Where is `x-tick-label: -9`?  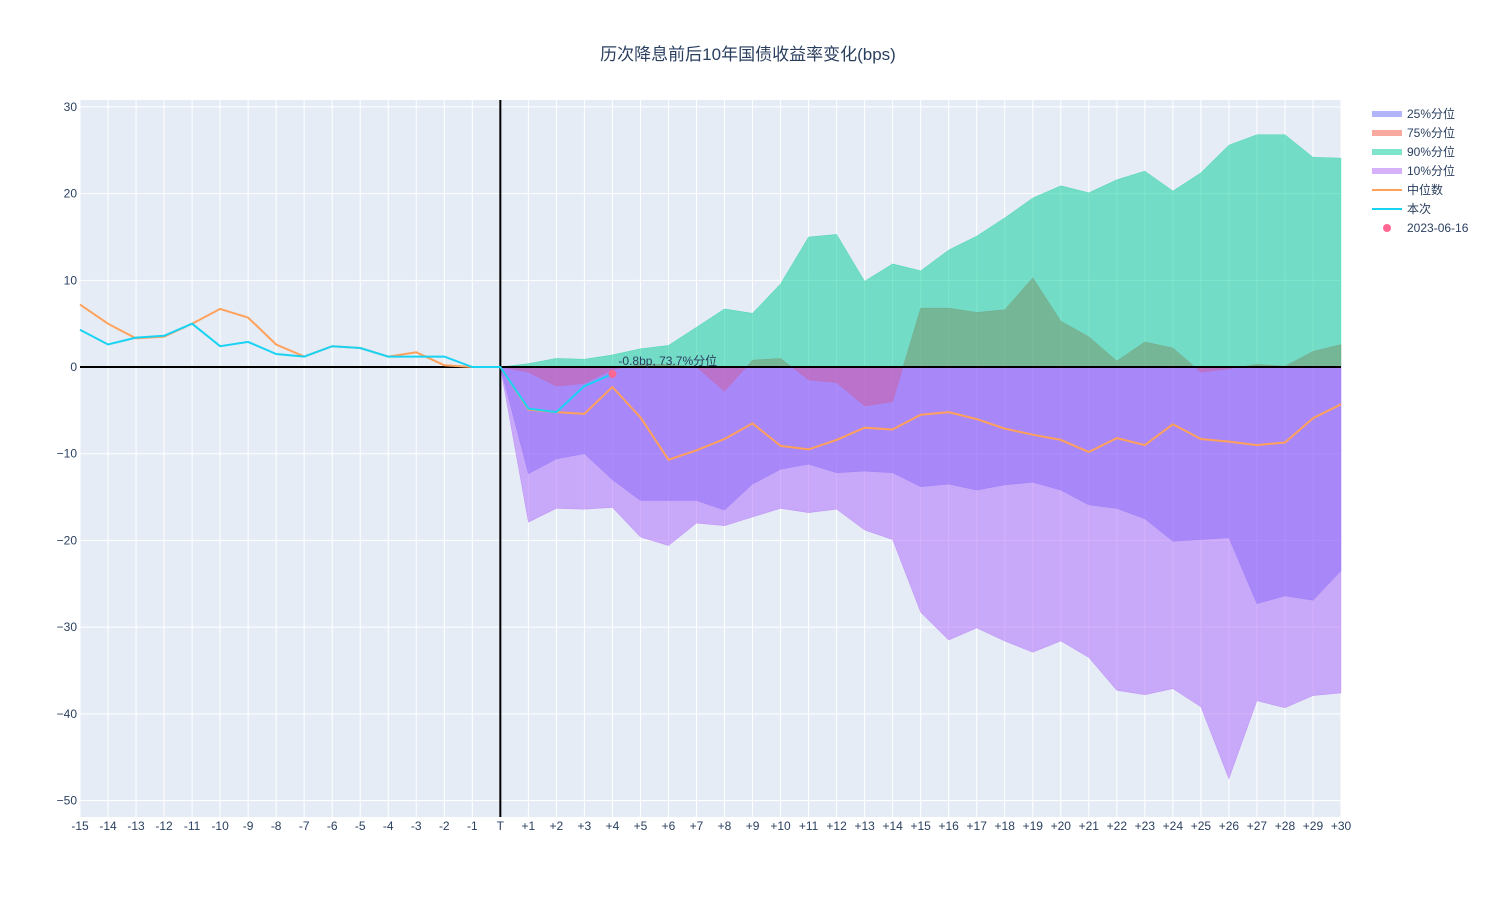 x-tick-label: -9 is located at coordinates (248, 826).